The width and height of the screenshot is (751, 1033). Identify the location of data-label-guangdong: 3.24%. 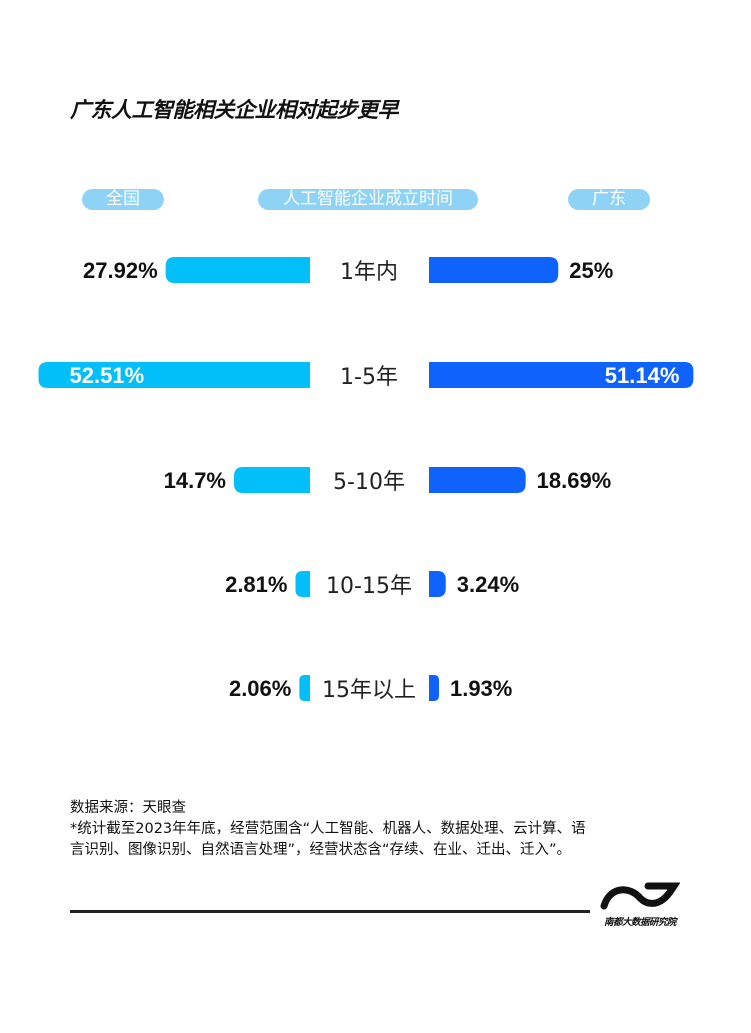
(488, 584).